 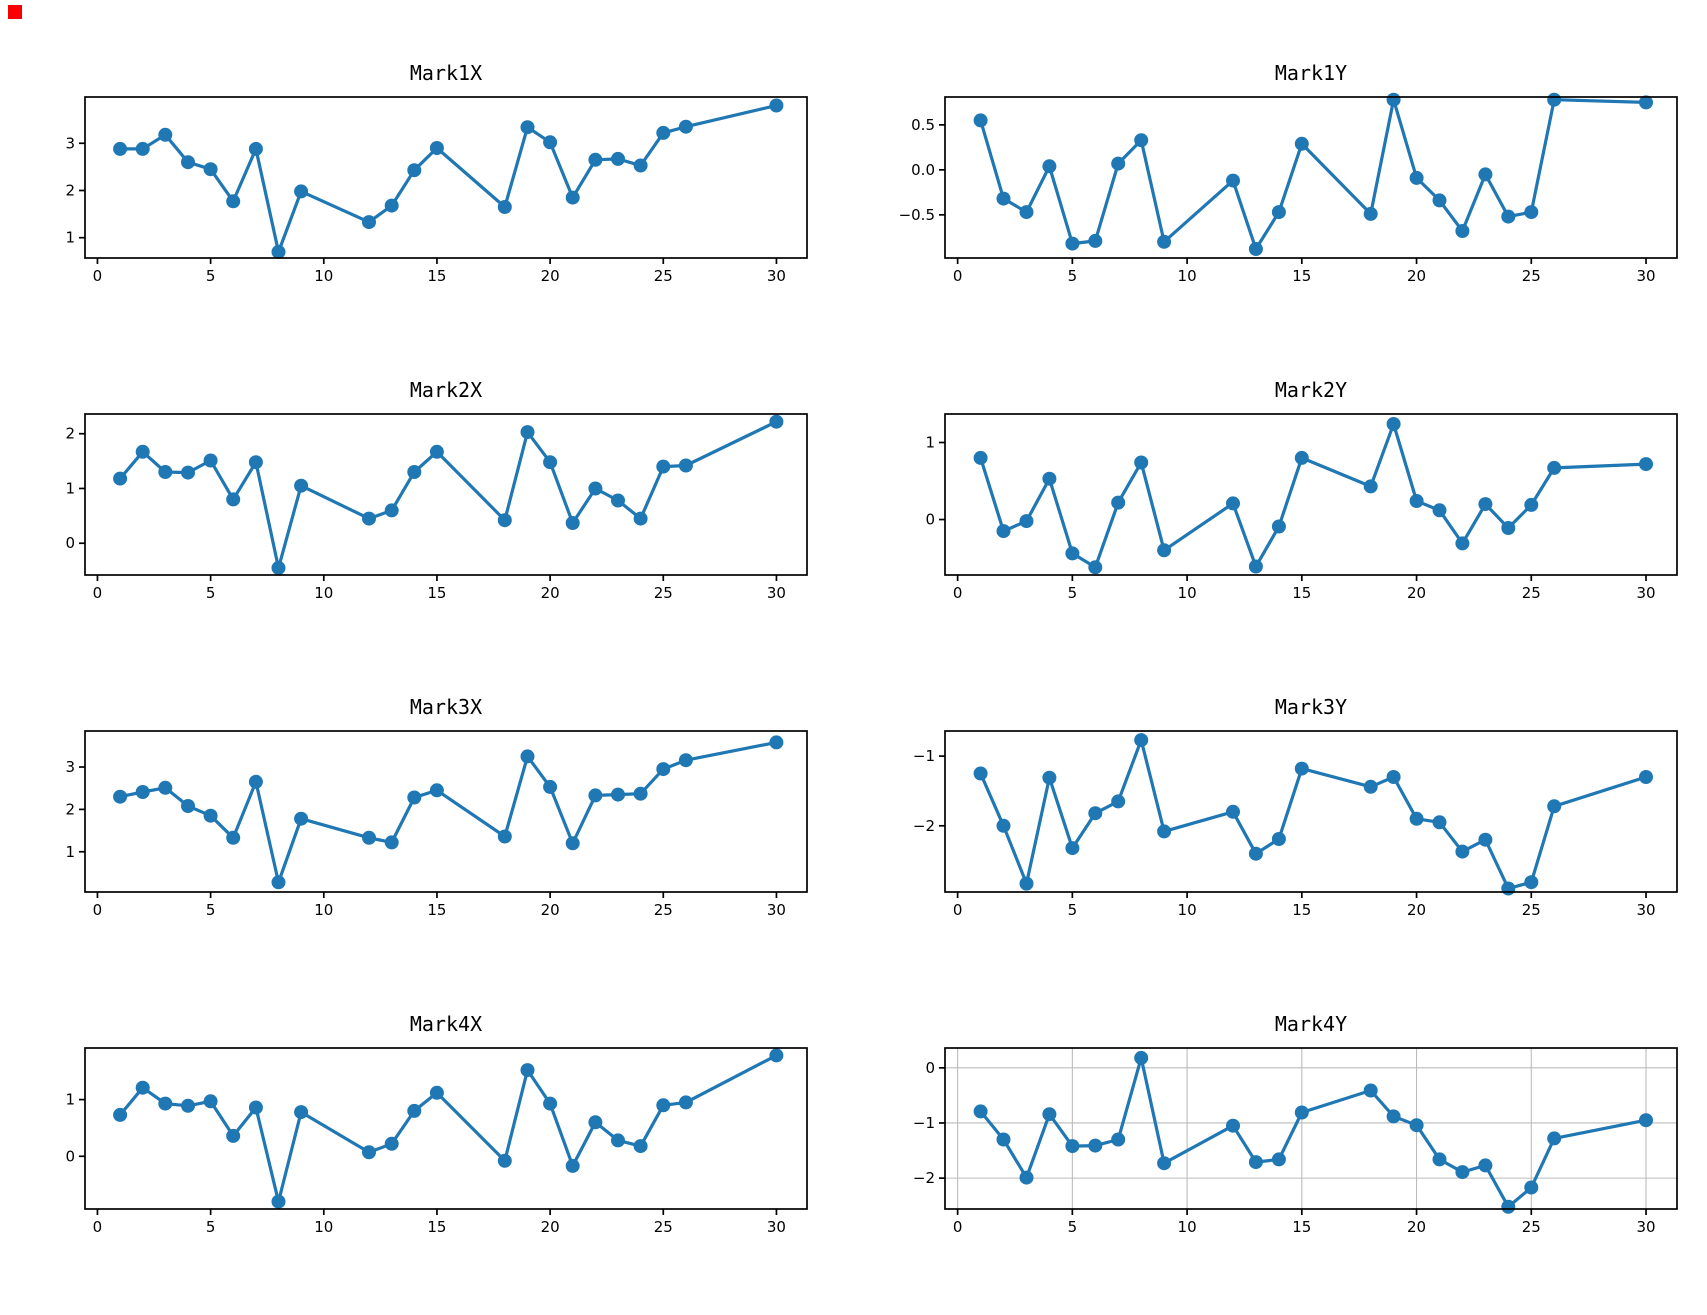 I want to click on y-tick-label: 0.0, so click(x=923, y=170).